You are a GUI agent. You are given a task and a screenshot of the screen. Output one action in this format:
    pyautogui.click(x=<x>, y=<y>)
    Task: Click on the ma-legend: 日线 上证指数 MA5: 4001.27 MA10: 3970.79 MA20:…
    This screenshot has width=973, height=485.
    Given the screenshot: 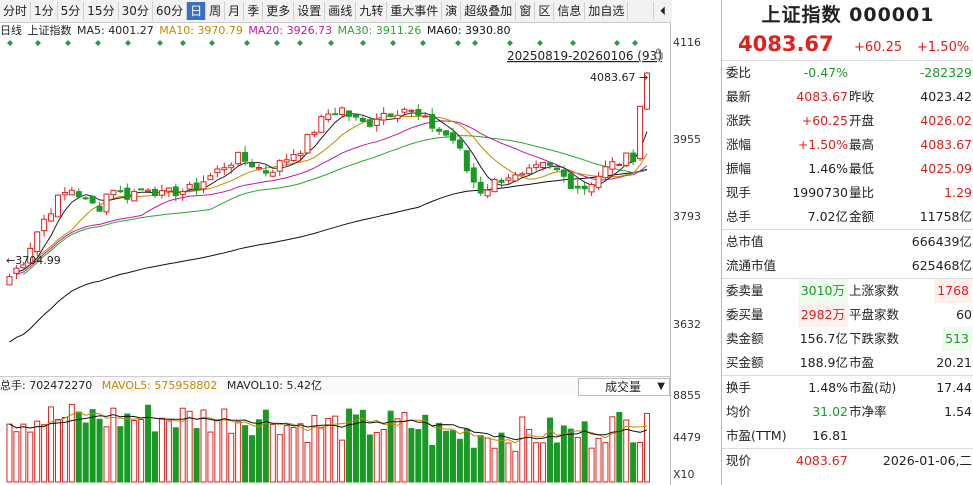 What is the action you would take?
    pyautogui.click(x=335, y=31)
    